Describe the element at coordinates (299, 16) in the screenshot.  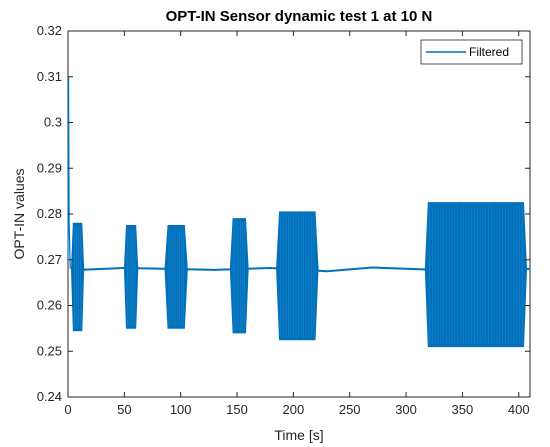
I see `chart-title: OPT-IN Sensor dynamic test 1 at 10 N` at that location.